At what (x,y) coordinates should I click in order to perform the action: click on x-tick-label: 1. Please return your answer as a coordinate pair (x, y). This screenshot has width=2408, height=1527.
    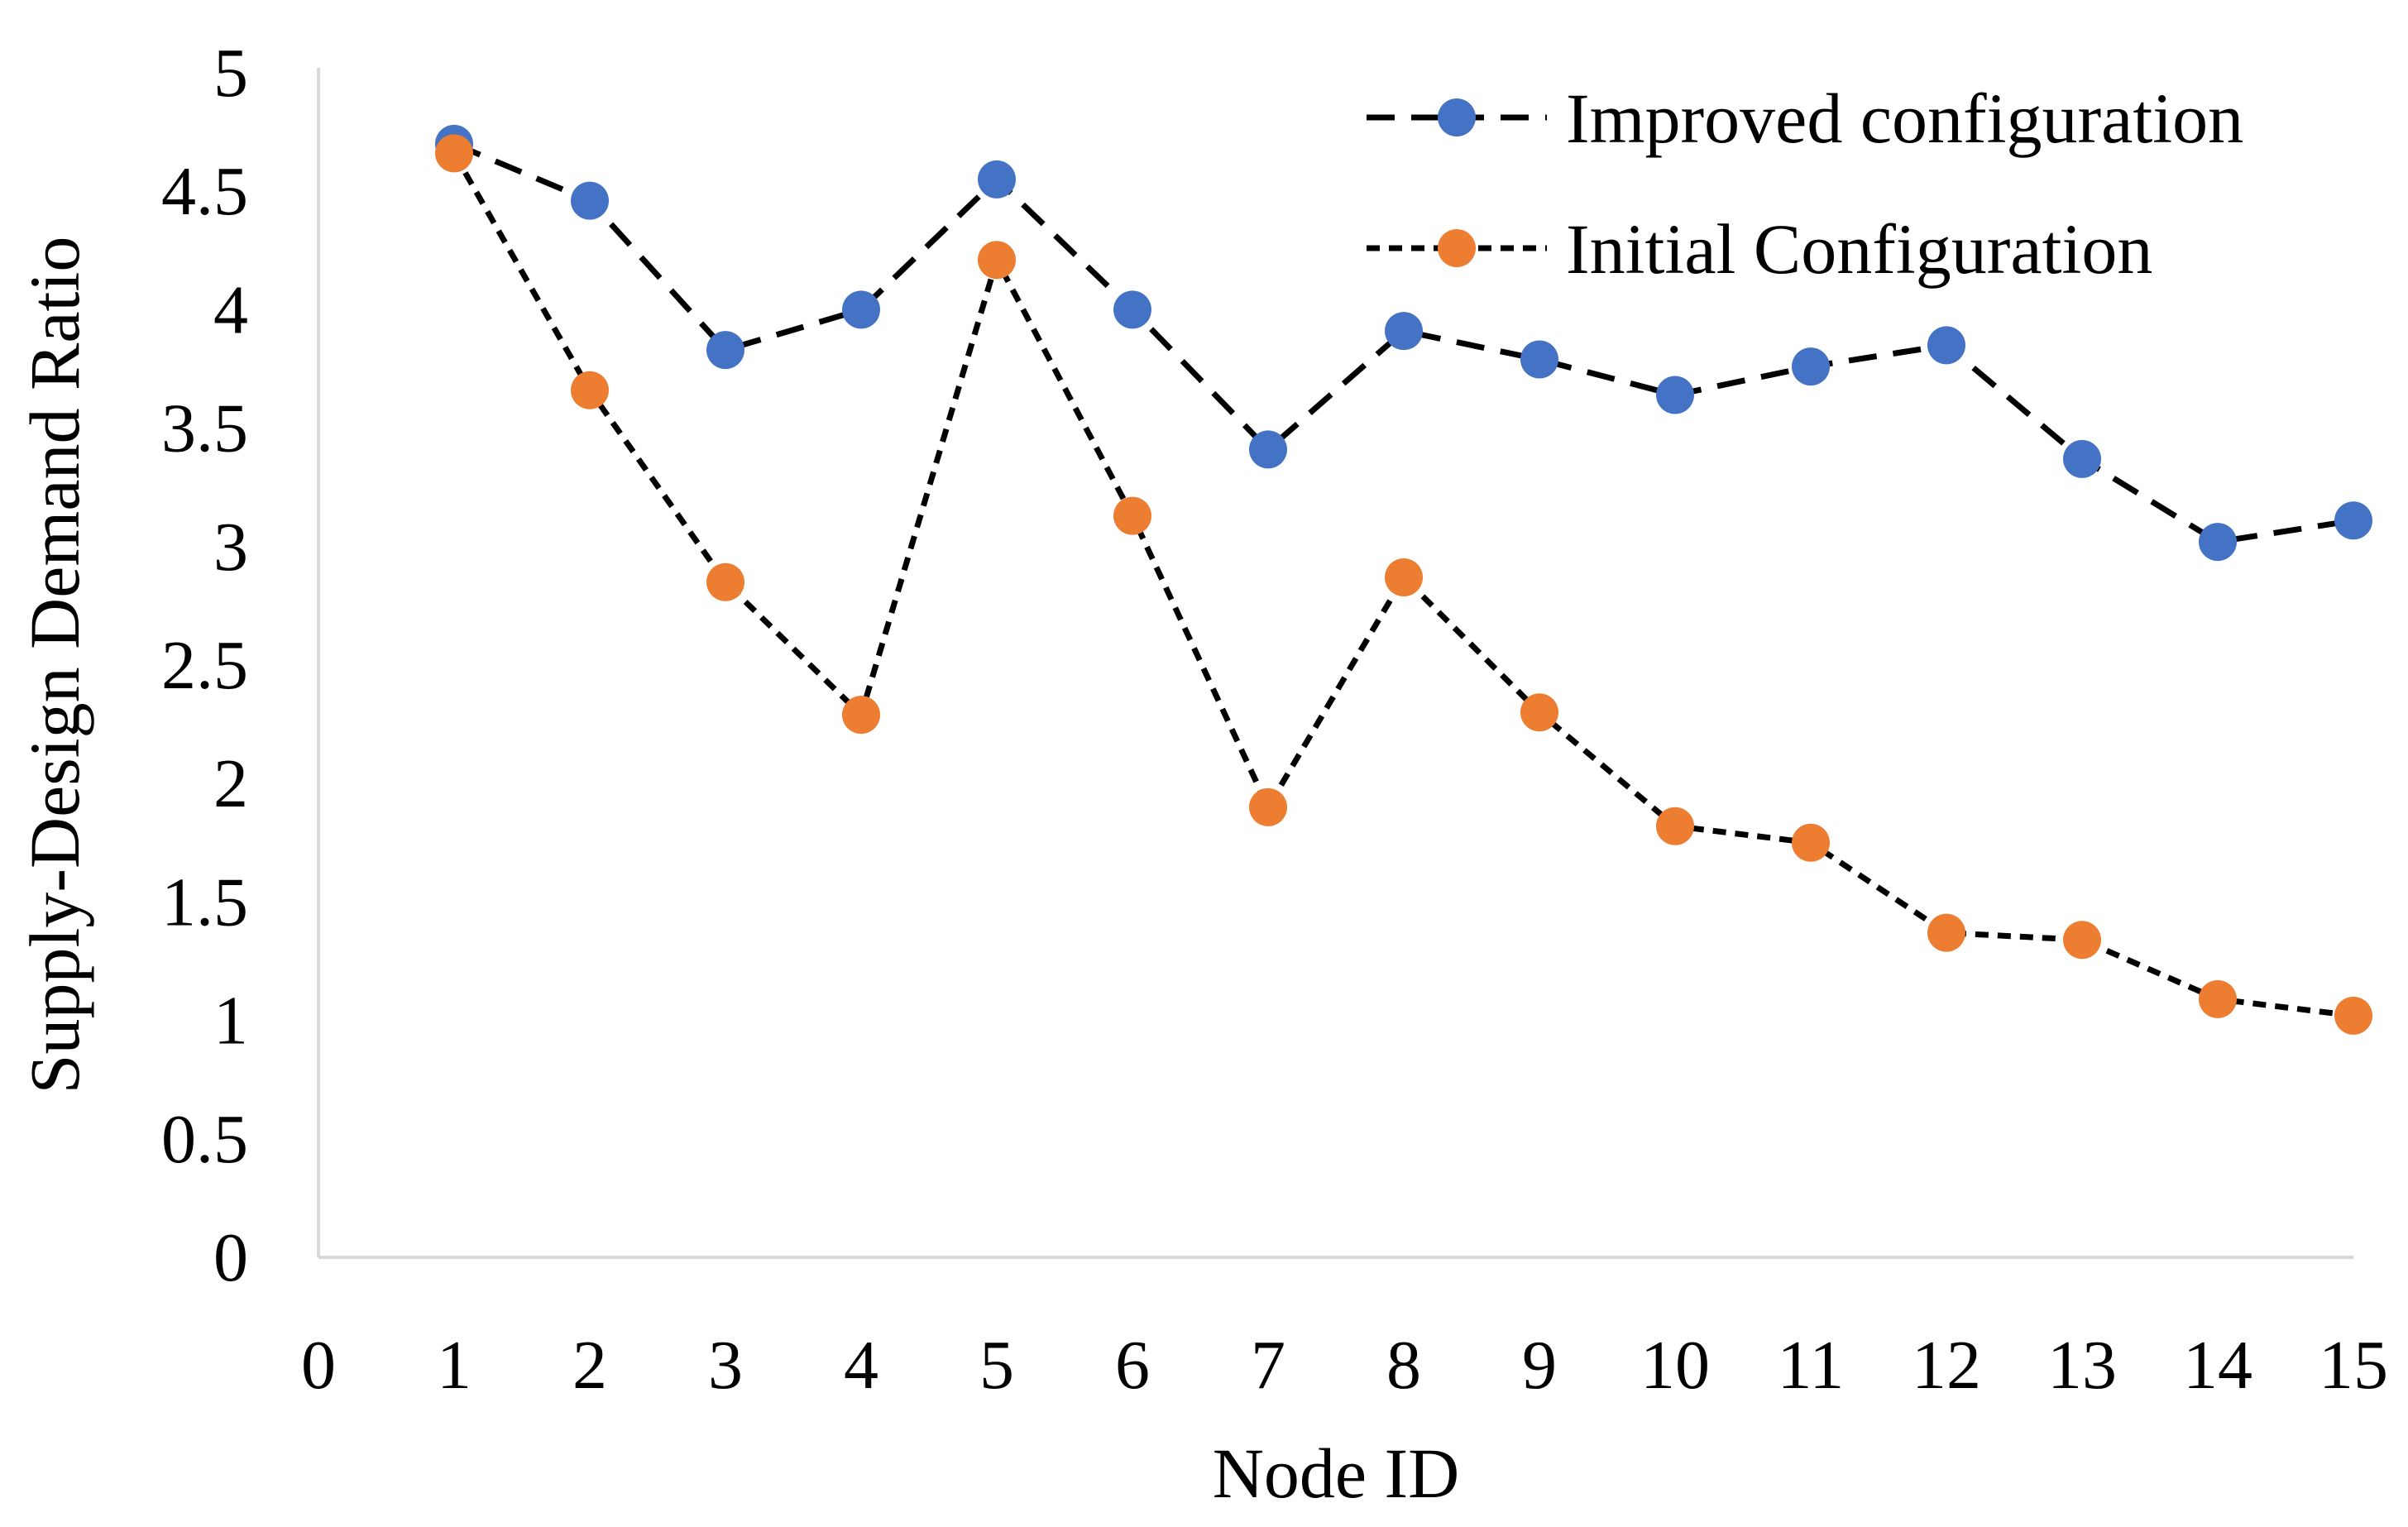
    Looking at the image, I should click on (454, 1365).